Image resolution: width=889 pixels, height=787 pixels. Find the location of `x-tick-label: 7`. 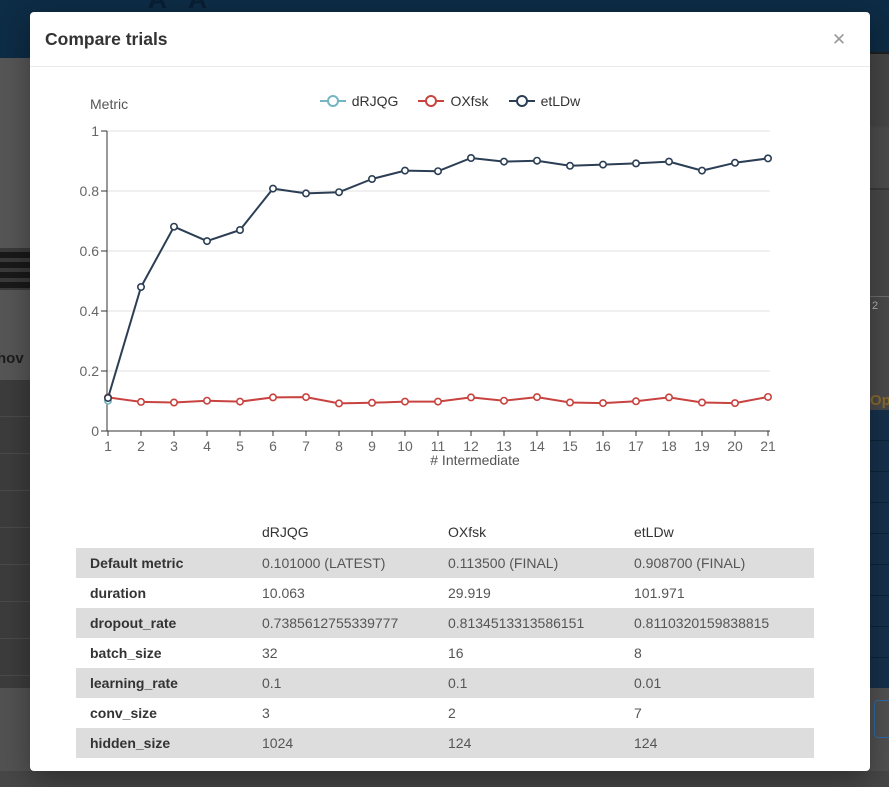

x-tick-label: 7 is located at coordinates (306, 446).